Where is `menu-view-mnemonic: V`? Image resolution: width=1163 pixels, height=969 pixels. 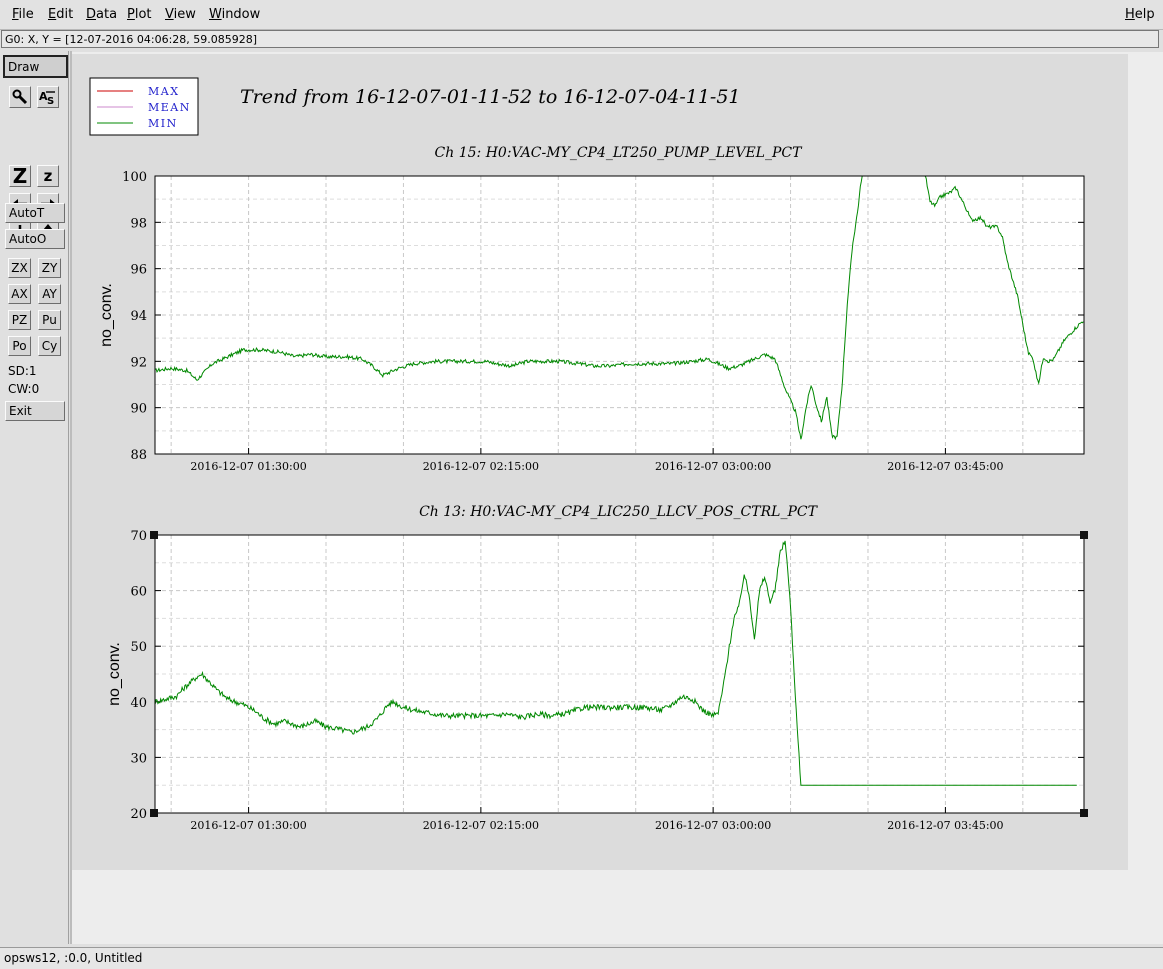 menu-view-mnemonic: V is located at coordinates (169, 14).